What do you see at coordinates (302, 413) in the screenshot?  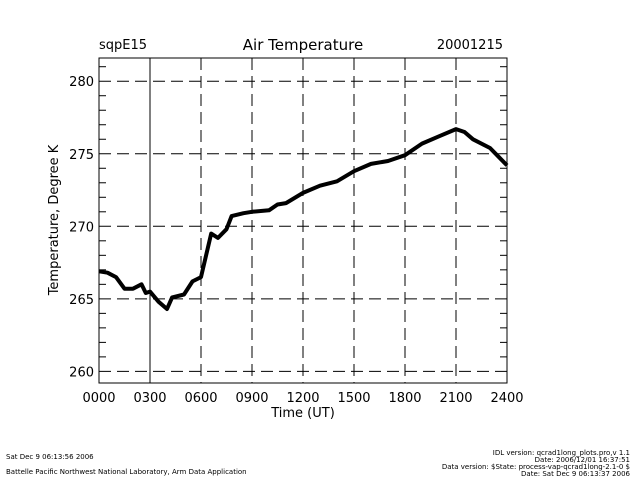 I see `x-axis-label: Time (UT)` at bounding box center [302, 413].